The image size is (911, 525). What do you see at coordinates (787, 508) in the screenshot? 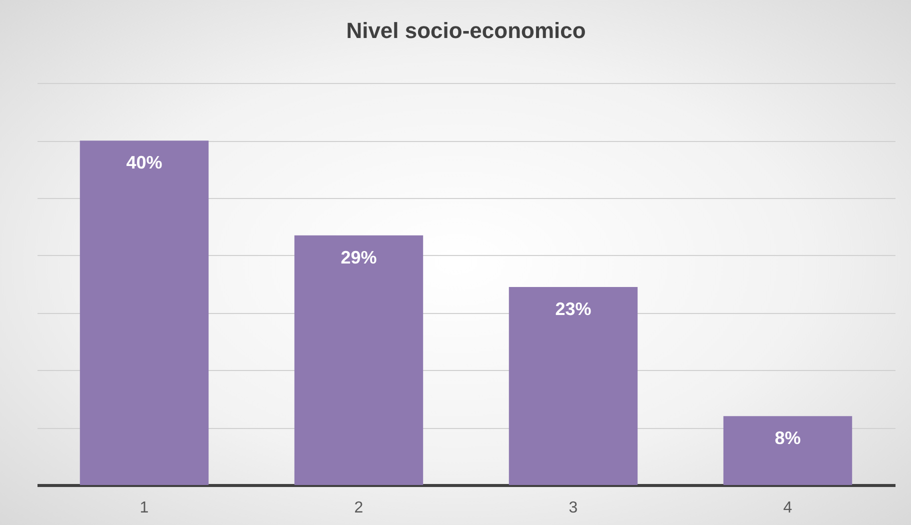
I see `x-tick-label: 4` at bounding box center [787, 508].